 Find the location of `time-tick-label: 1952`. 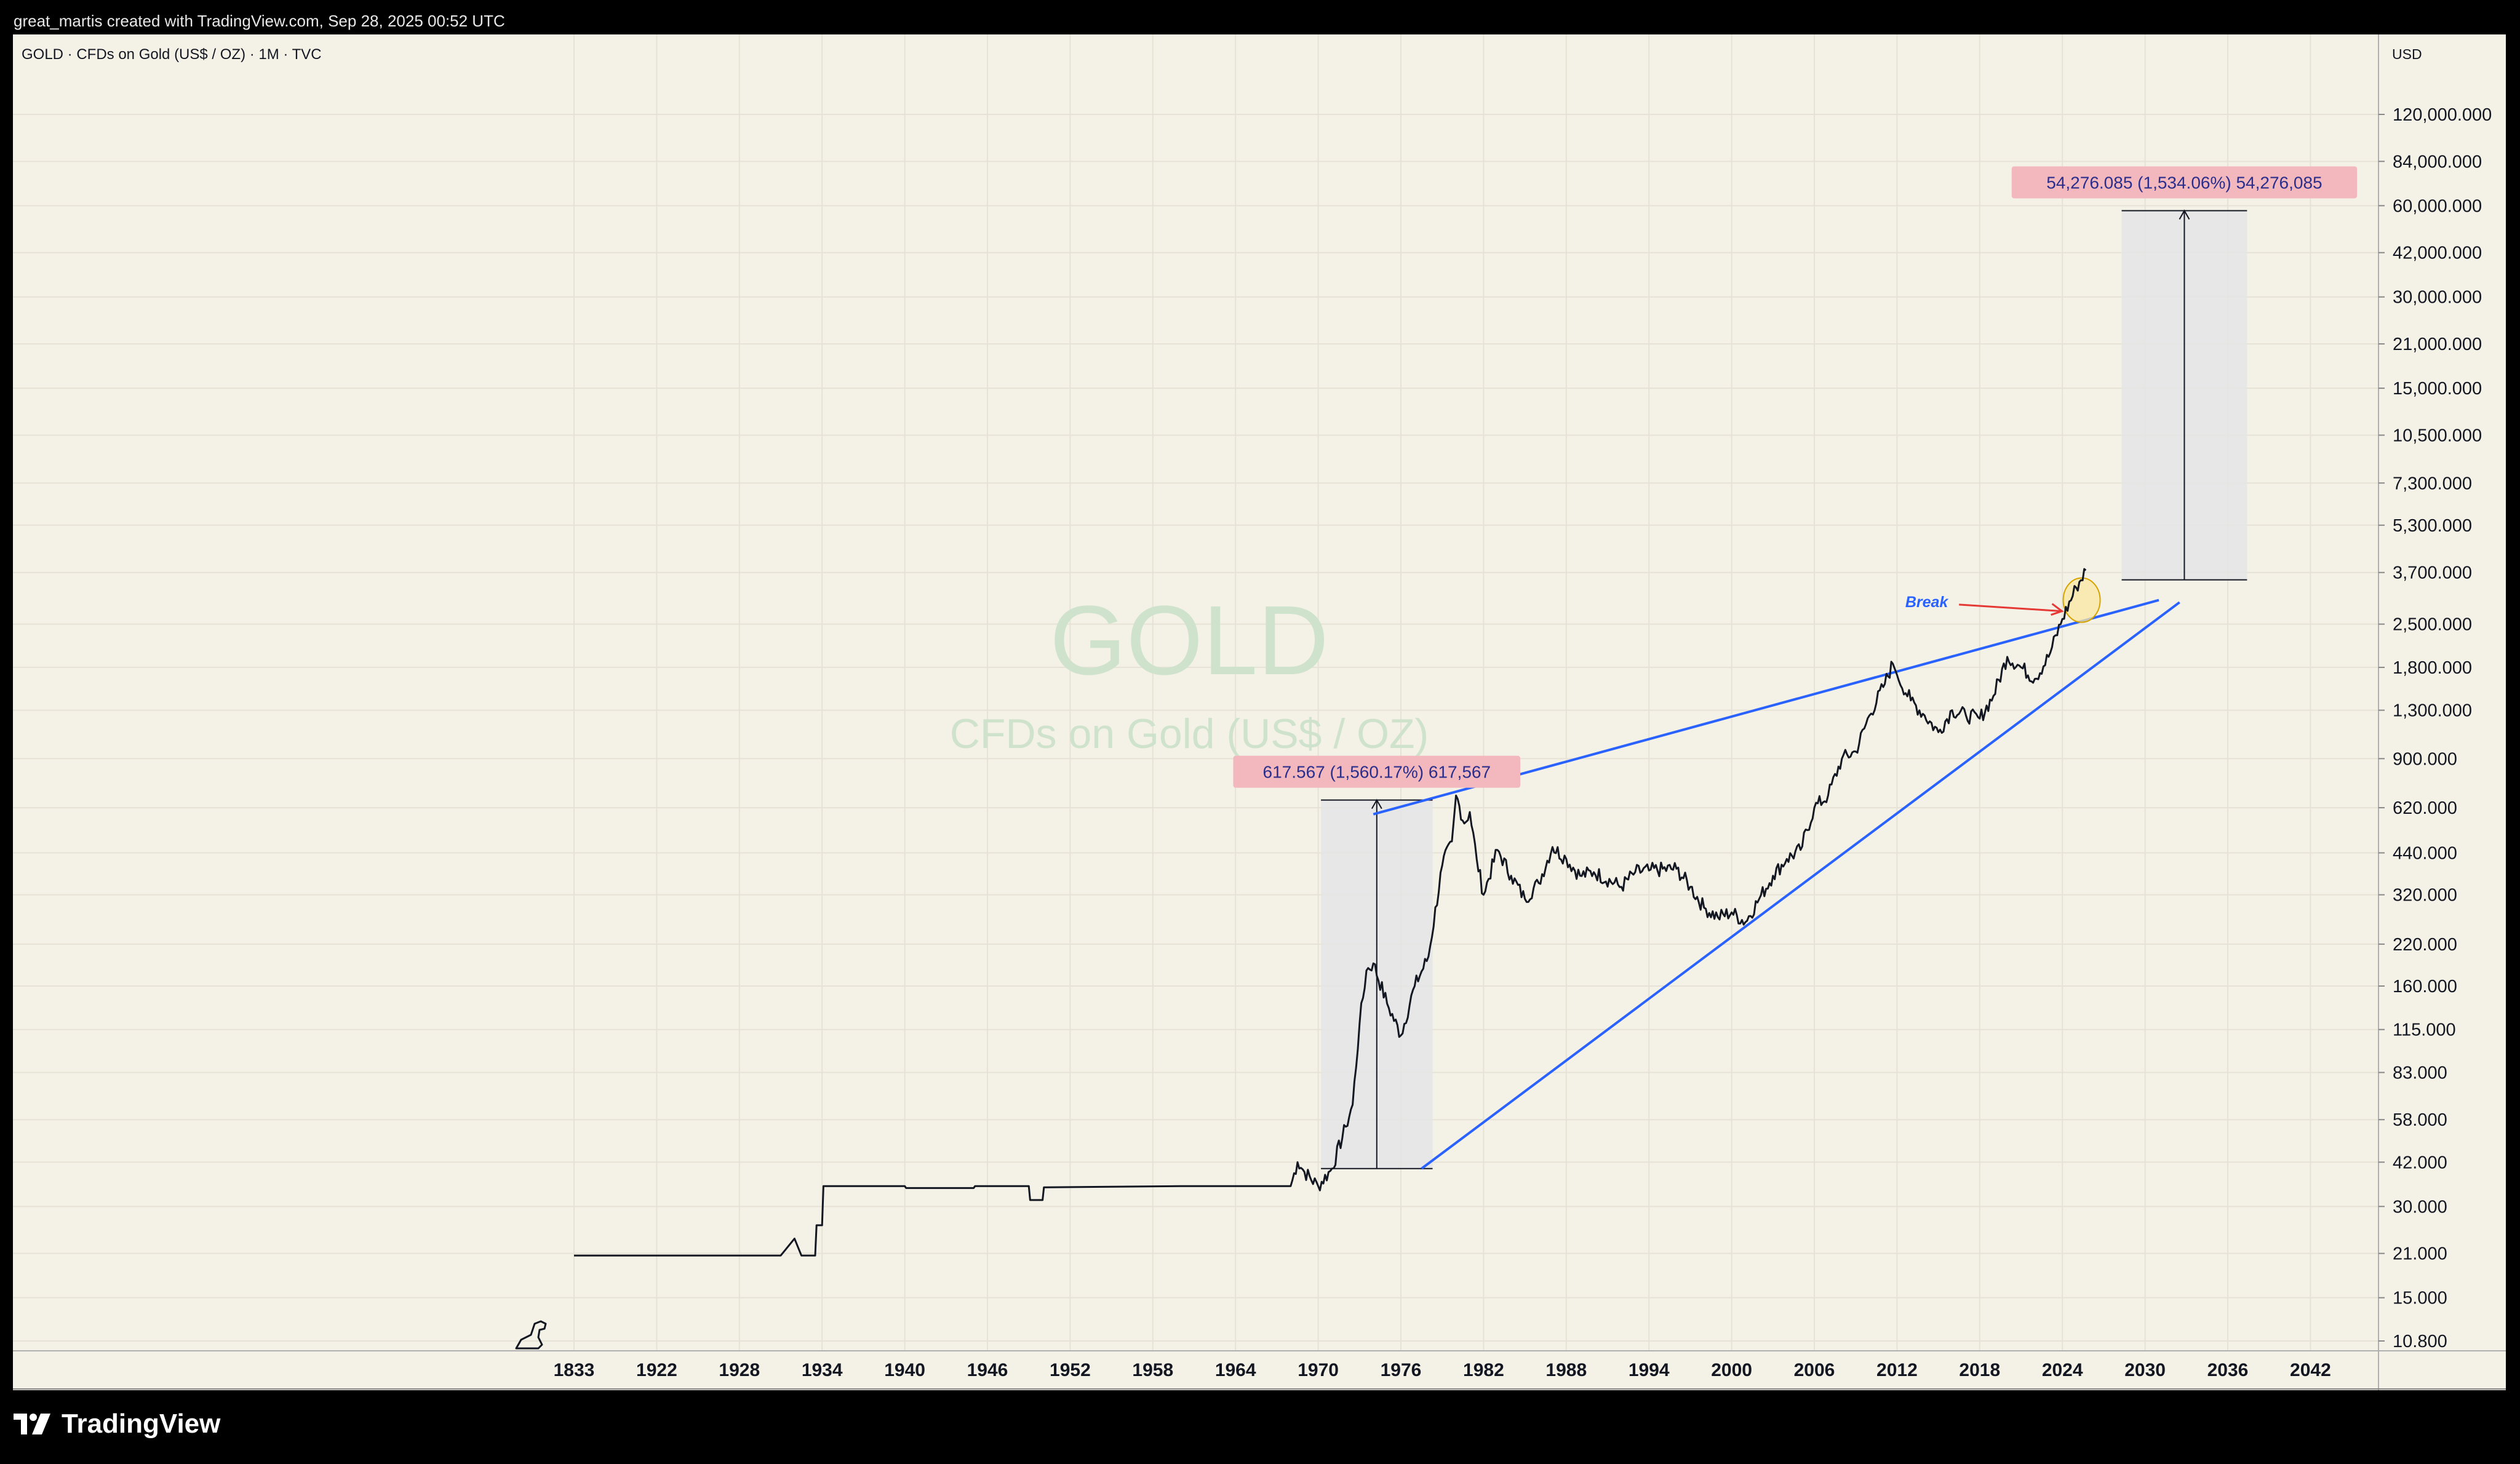

time-tick-label: 1952 is located at coordinates (1070, 1370).